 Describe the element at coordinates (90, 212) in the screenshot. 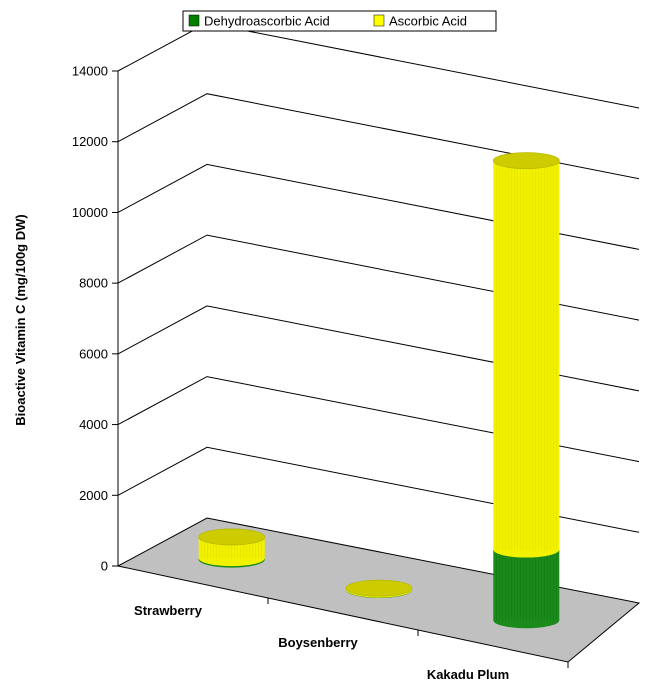

I see `y-tick-label: 10000` at that location.